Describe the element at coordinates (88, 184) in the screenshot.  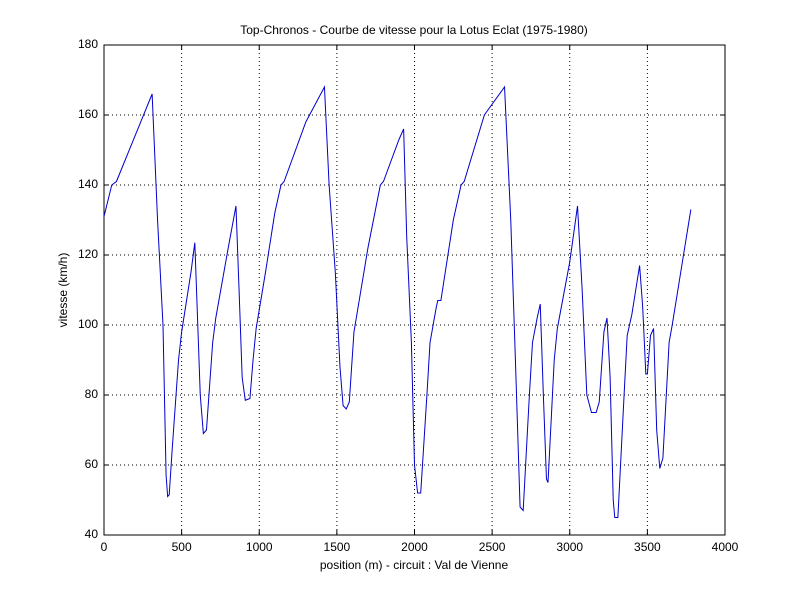
I see `y-tick-label: 140` at that location.